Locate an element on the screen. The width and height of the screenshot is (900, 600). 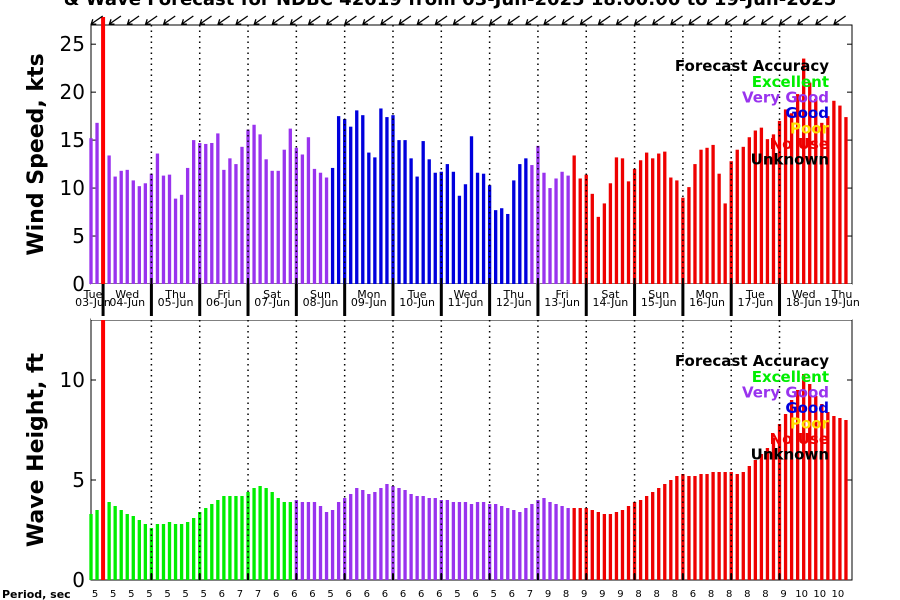
period-value: 10 is located at coordinates (801, 594).